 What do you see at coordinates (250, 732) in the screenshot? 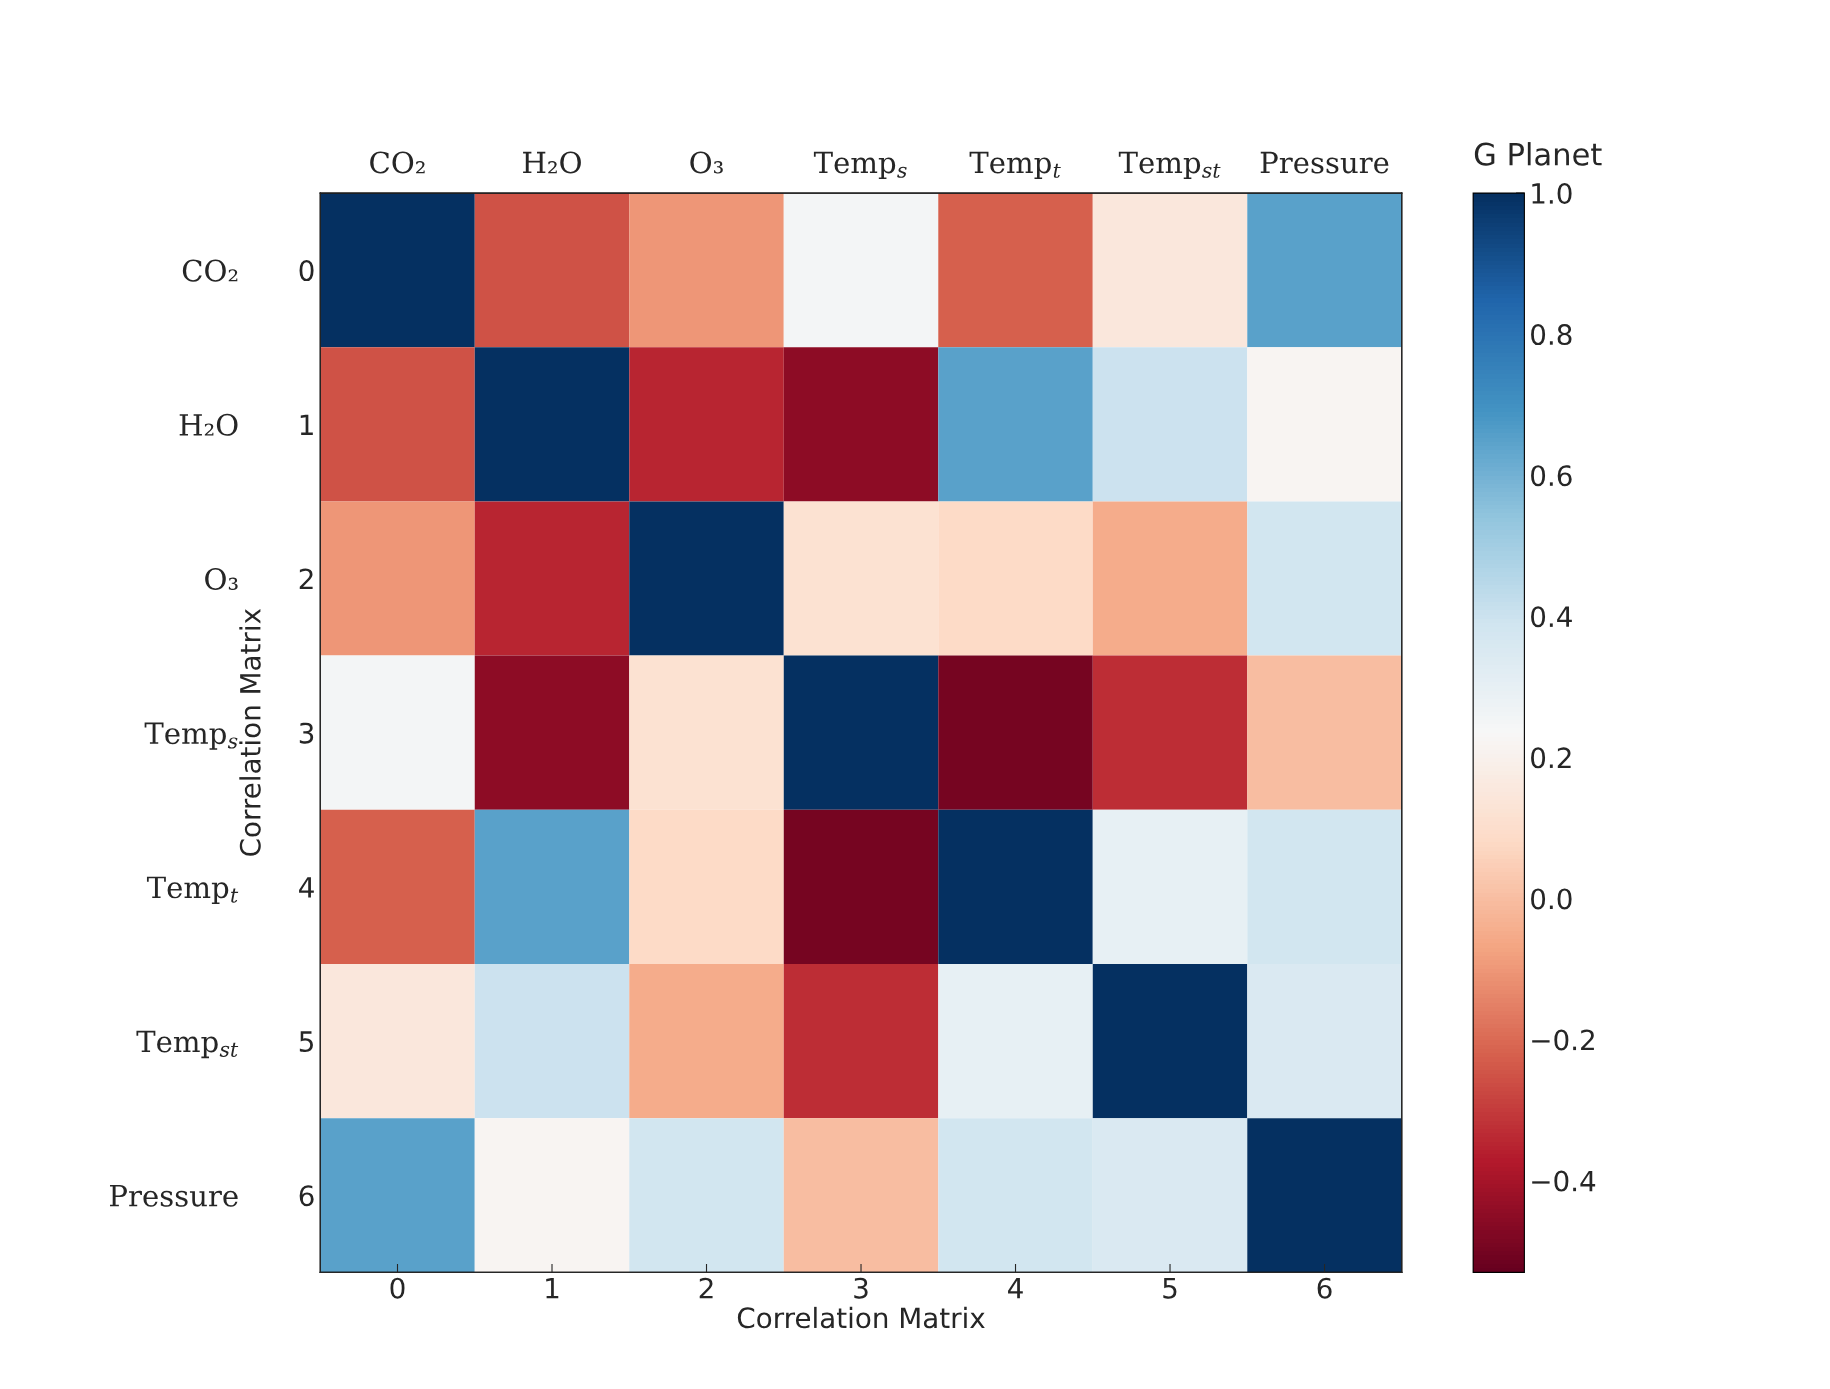
I see `y-axis-title: Correlation Matrix` at bounding box center [250, 732].